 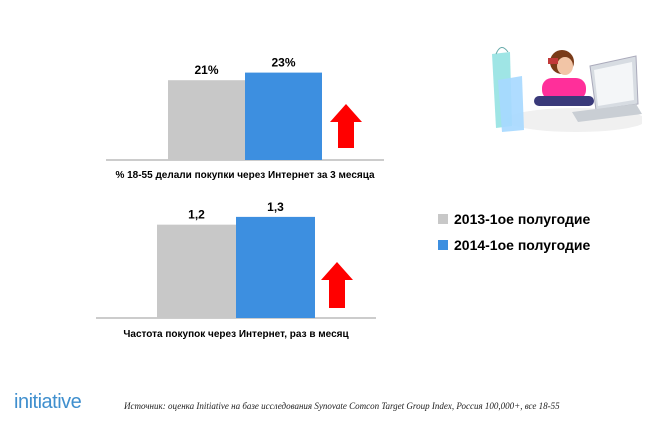 I want to click on legend: 2013-1ое полугодие 2014-1ое полугодие, so click(x=514, y=232).